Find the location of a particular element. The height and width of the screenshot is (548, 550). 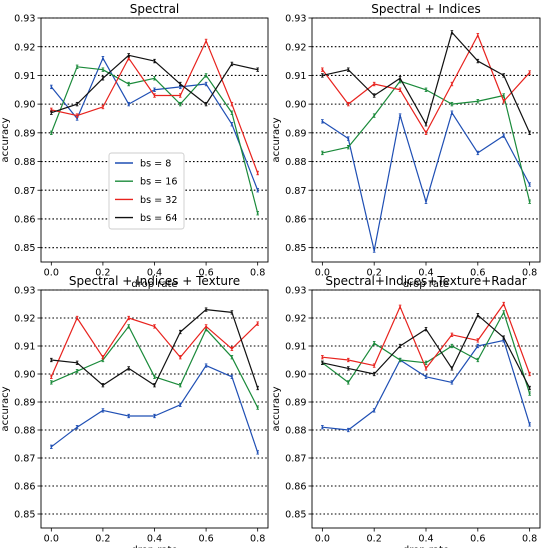

y-tick-label: 0.85 is located at coordinates (24, 248).